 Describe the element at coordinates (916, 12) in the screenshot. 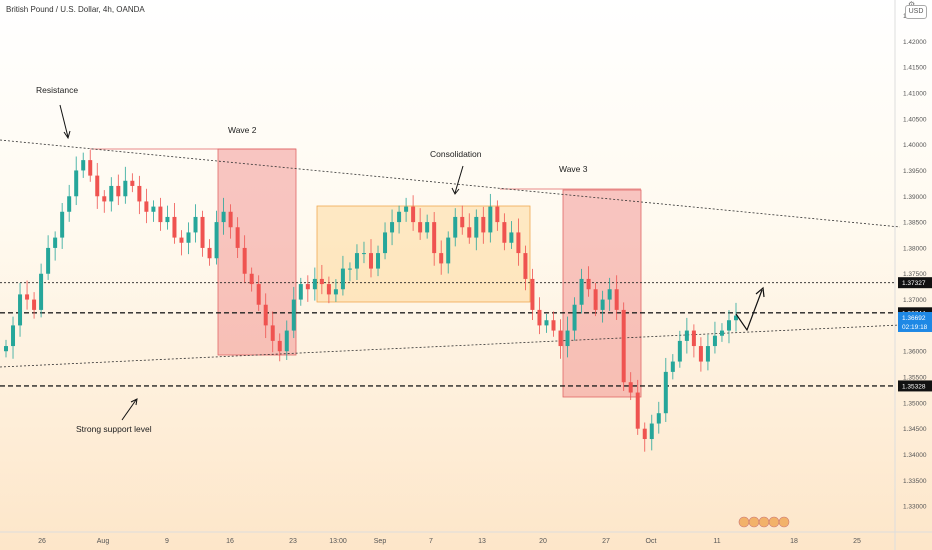

I see `currency-badge: USD` at that location.